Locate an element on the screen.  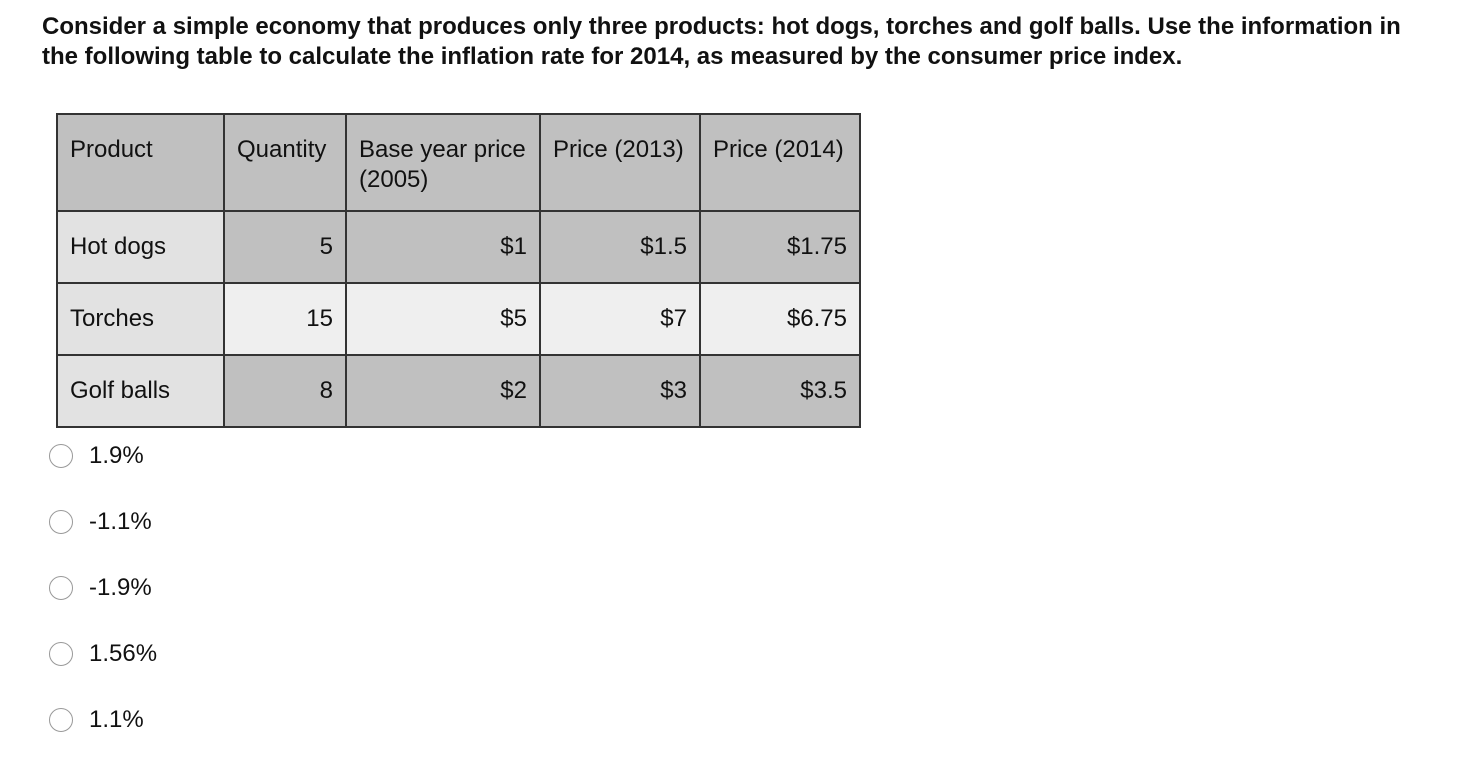
header-cell: Quantity is located at coordinates (285, 162).